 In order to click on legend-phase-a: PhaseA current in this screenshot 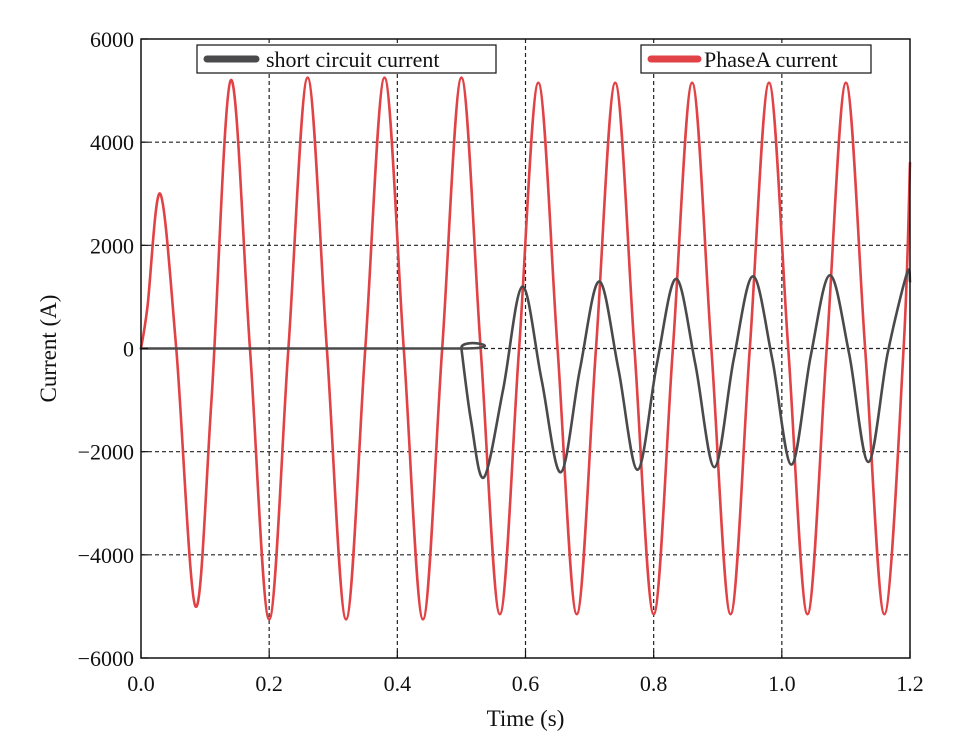, I will do `click(756, 59)`.